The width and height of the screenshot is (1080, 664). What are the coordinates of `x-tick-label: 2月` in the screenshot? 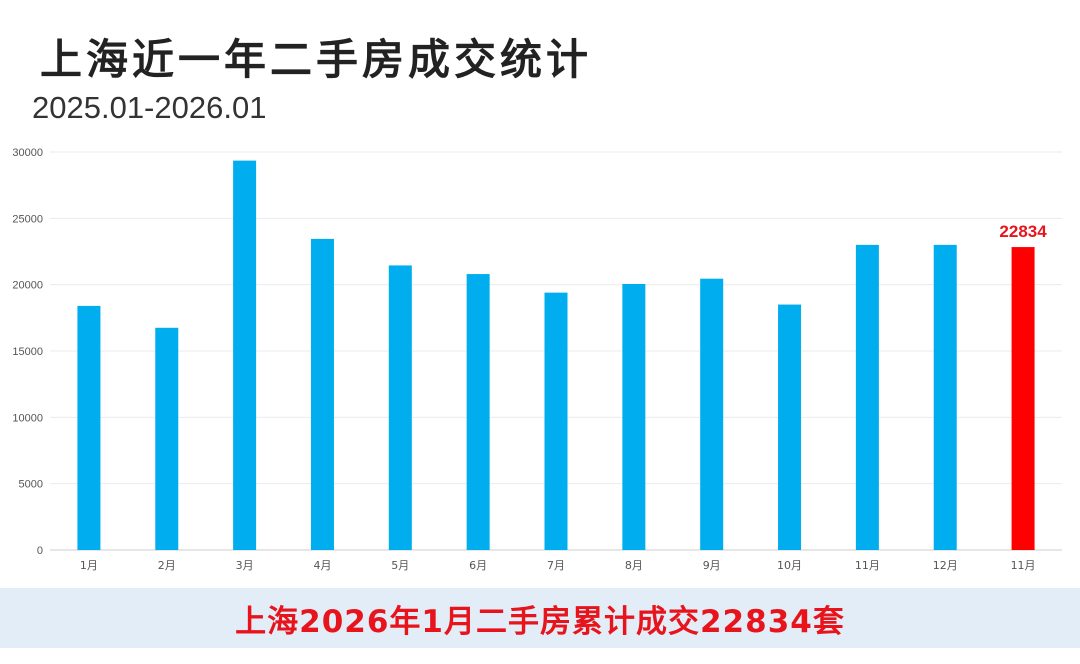 It's located at (167, 565).